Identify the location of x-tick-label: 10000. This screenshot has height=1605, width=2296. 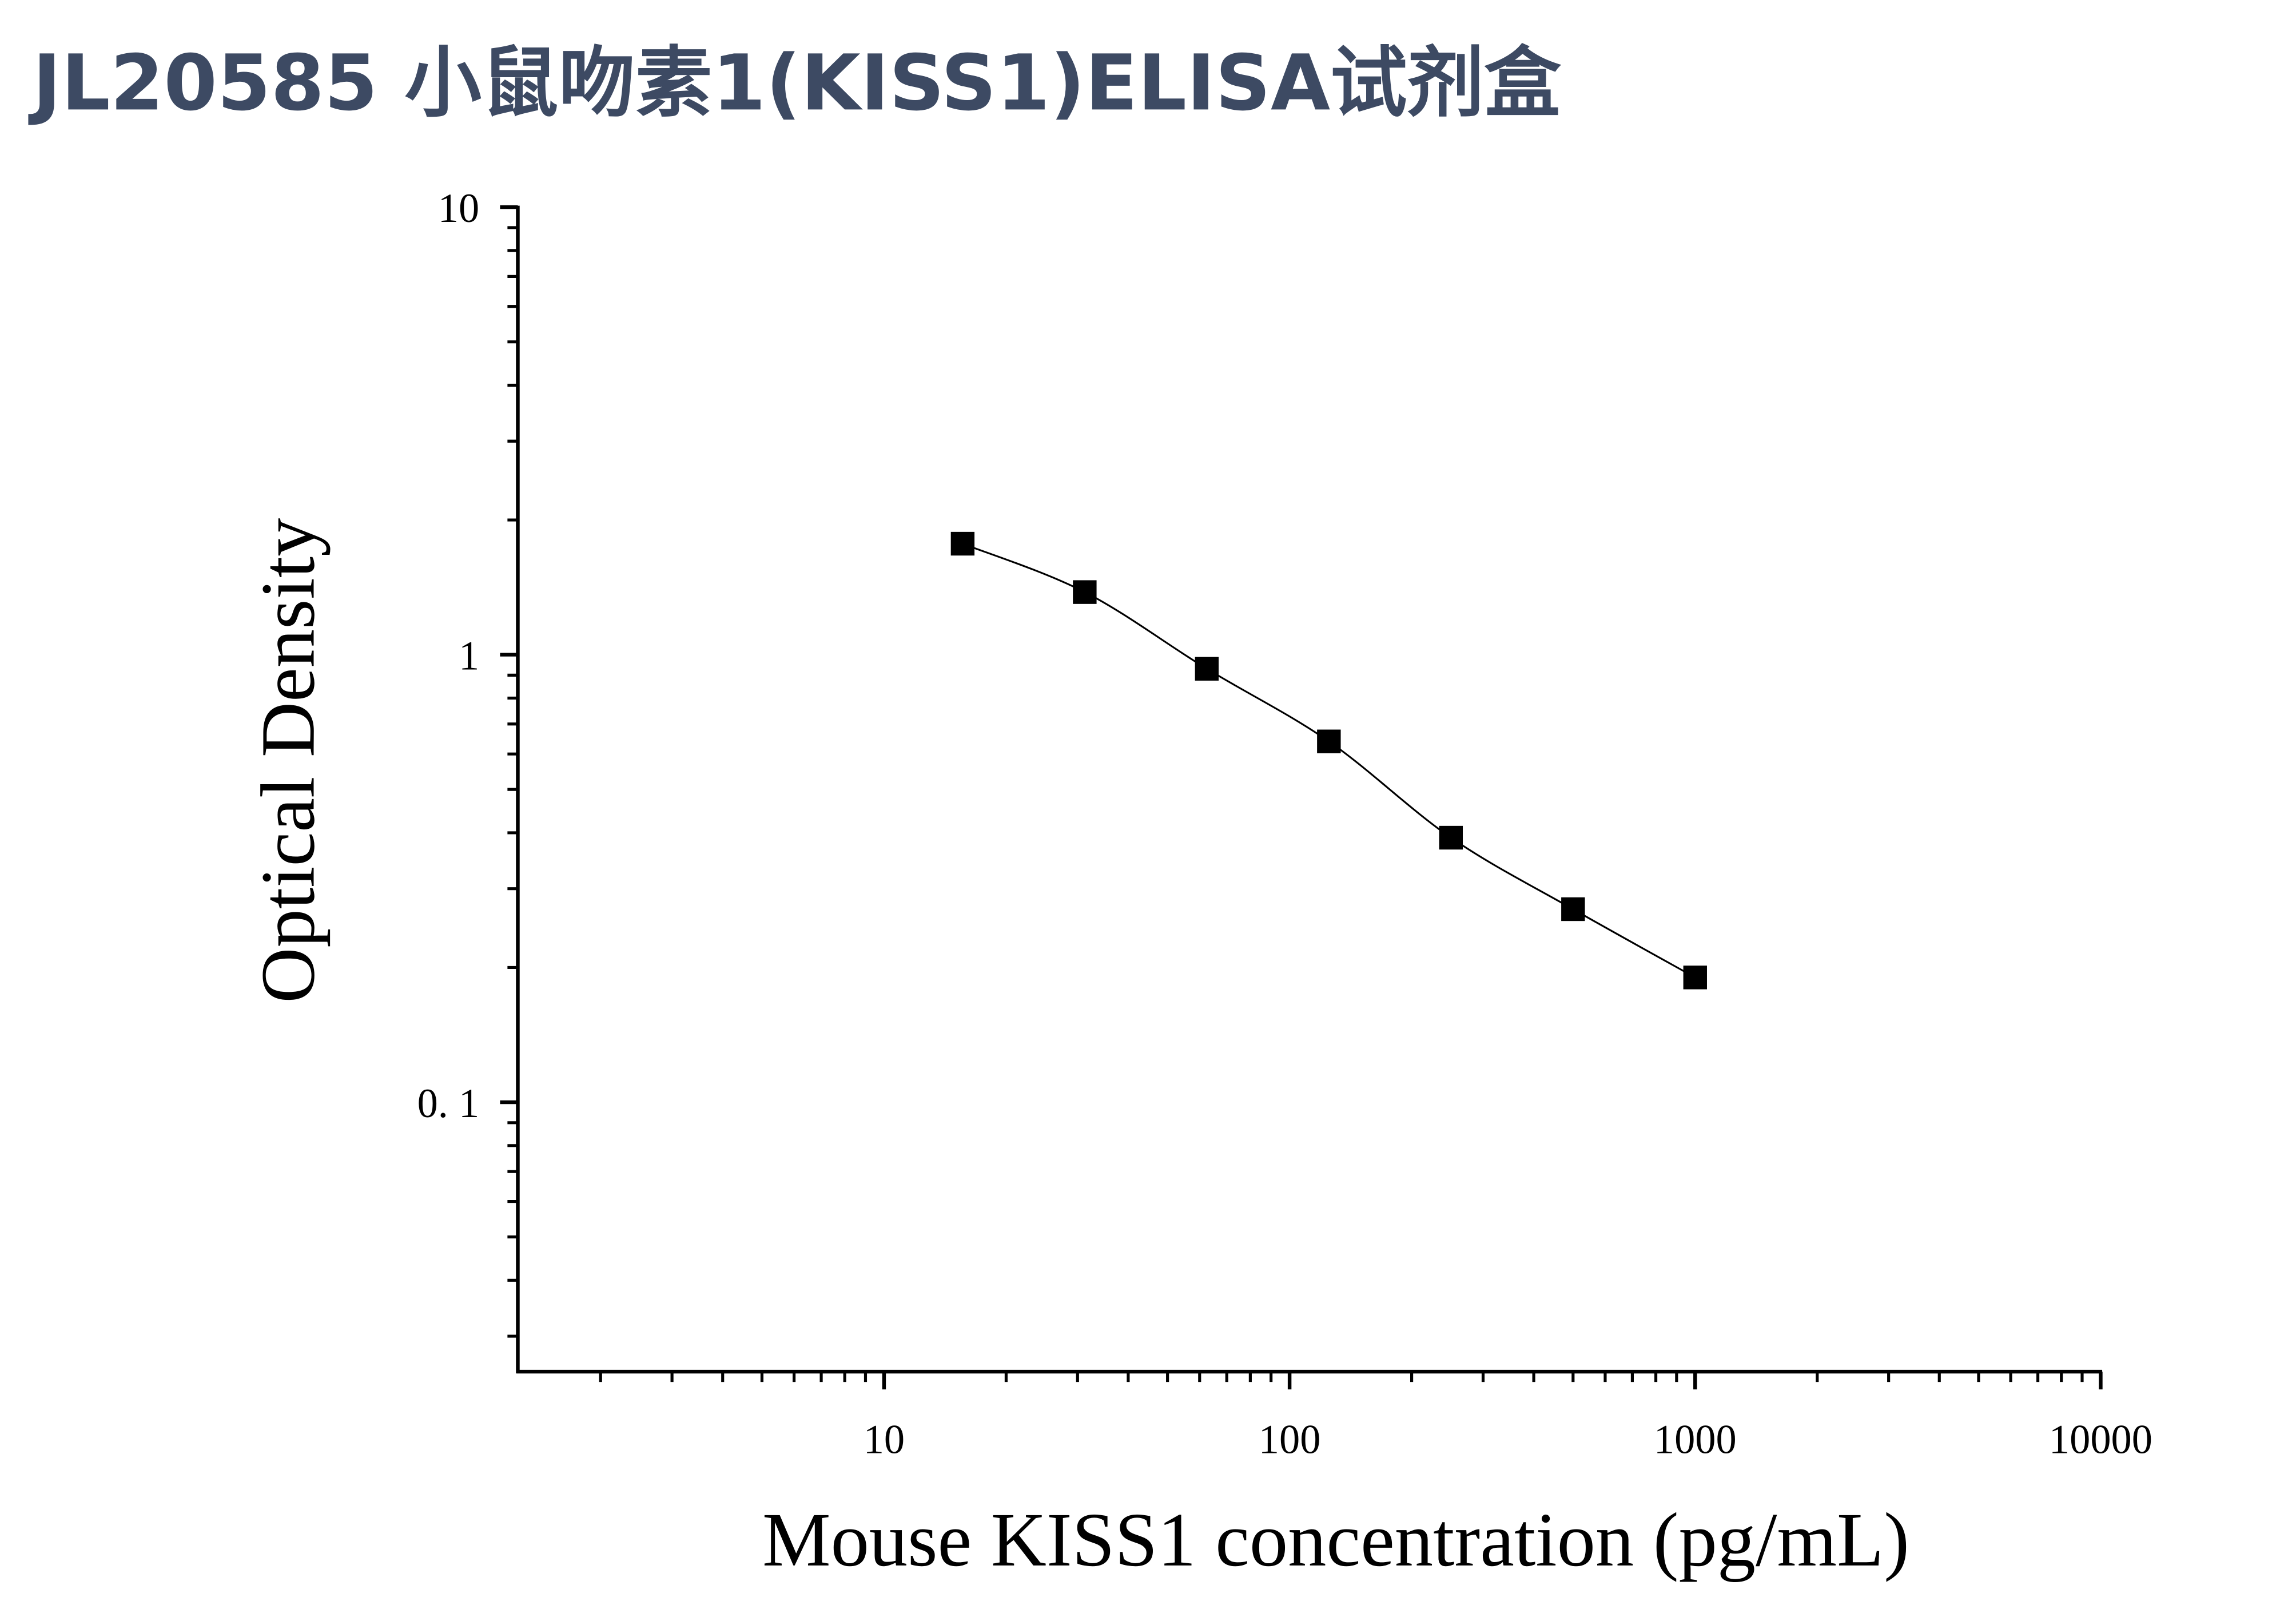
(2100, 1439).